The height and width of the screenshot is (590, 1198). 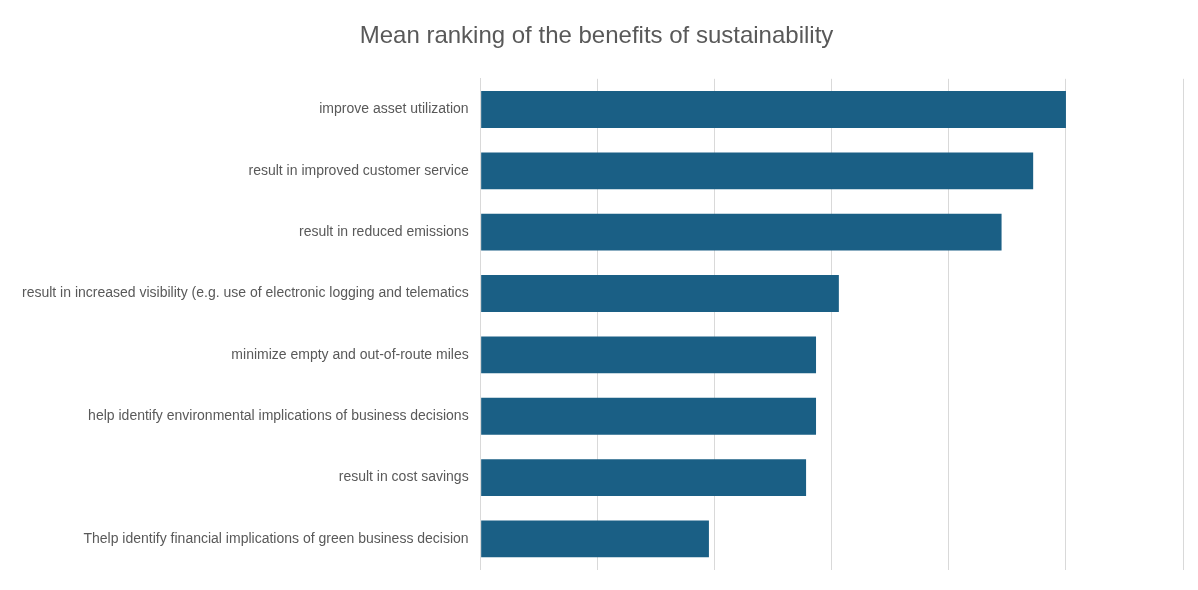 I want to click on y-tick-label: result in cost savings, so click(x=403, y=476).